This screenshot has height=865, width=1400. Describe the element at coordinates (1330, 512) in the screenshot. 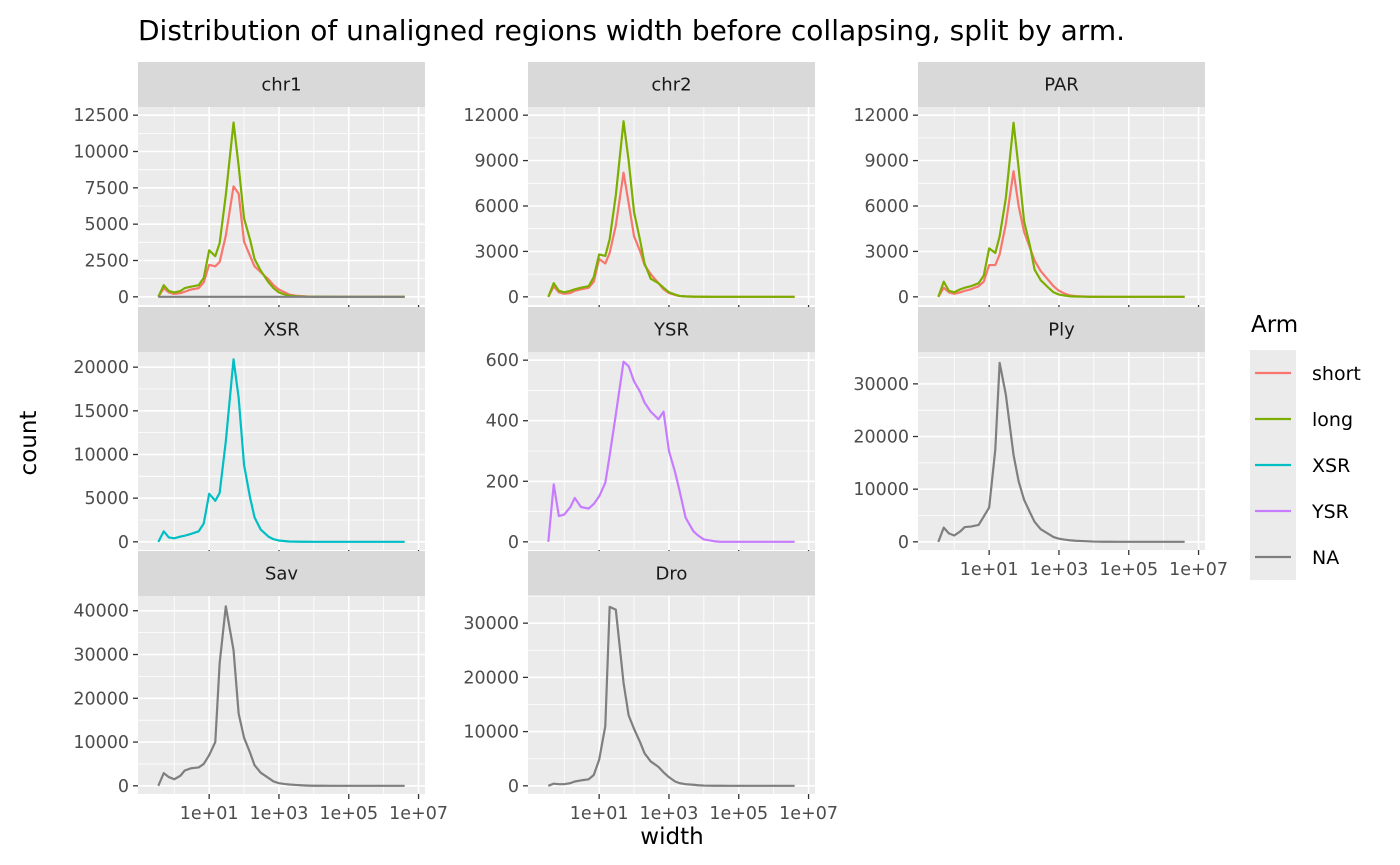

I see `legend-label: YSR` at that location.